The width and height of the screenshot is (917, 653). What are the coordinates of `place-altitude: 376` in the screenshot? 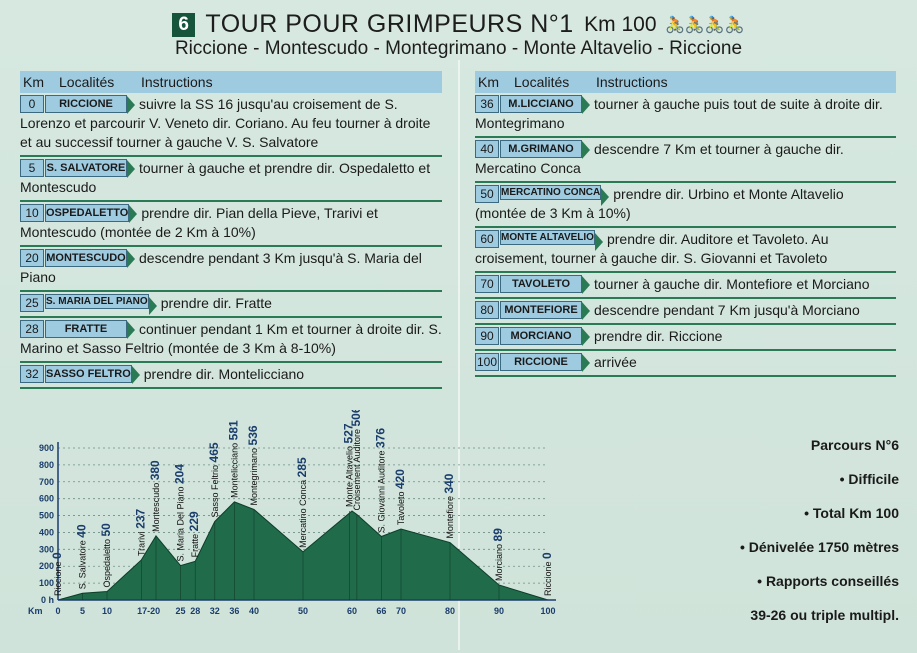 It's located at (380, 438).